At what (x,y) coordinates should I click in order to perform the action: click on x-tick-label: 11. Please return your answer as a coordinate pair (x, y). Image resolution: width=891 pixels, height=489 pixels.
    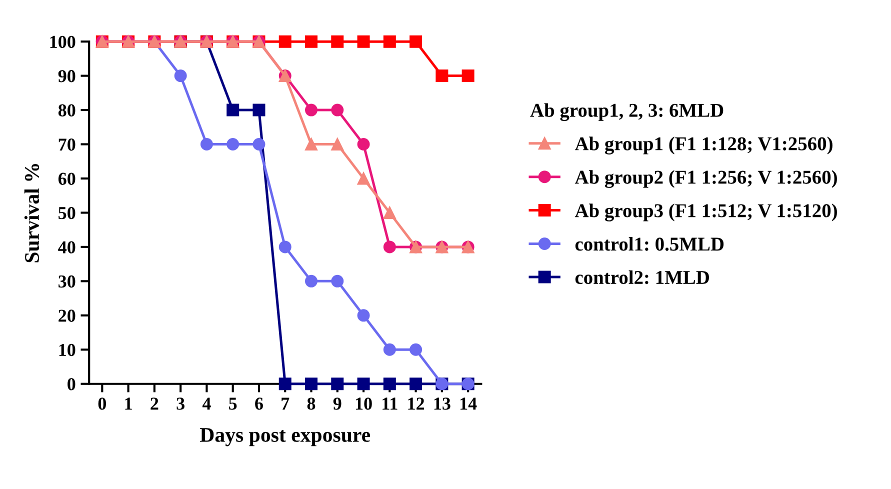
    Looking at the image, I should click on (390, 404).